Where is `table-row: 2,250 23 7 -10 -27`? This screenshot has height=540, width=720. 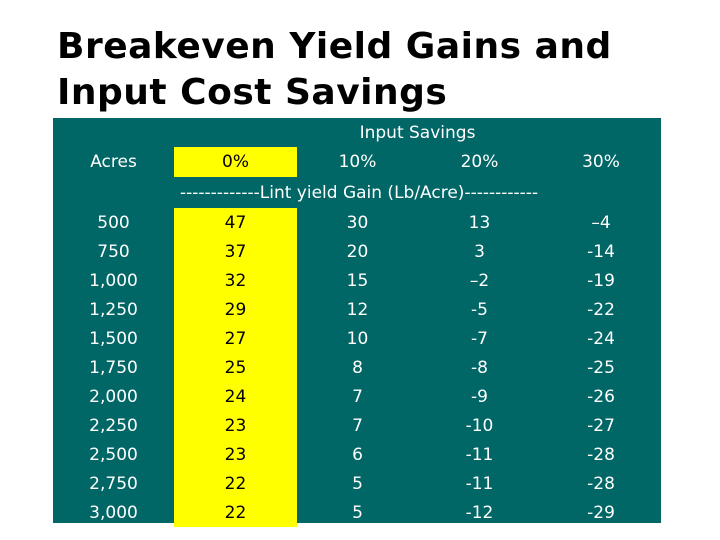 table-row: 2,250 23 7 -10 -27 is located at coordinates (357, 425).